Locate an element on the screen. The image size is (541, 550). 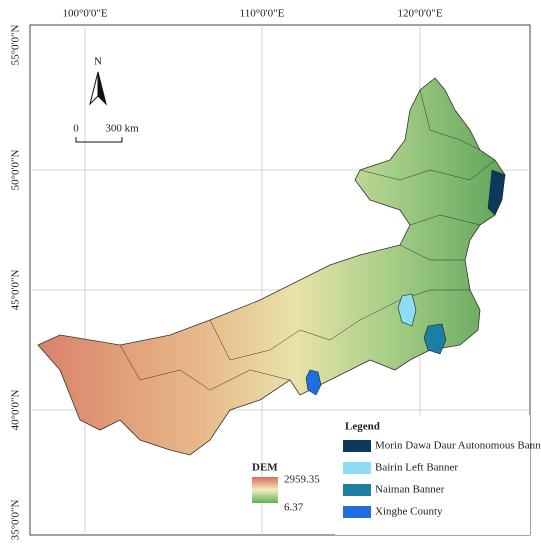
north-arrow is located at coordinates (98, 88).